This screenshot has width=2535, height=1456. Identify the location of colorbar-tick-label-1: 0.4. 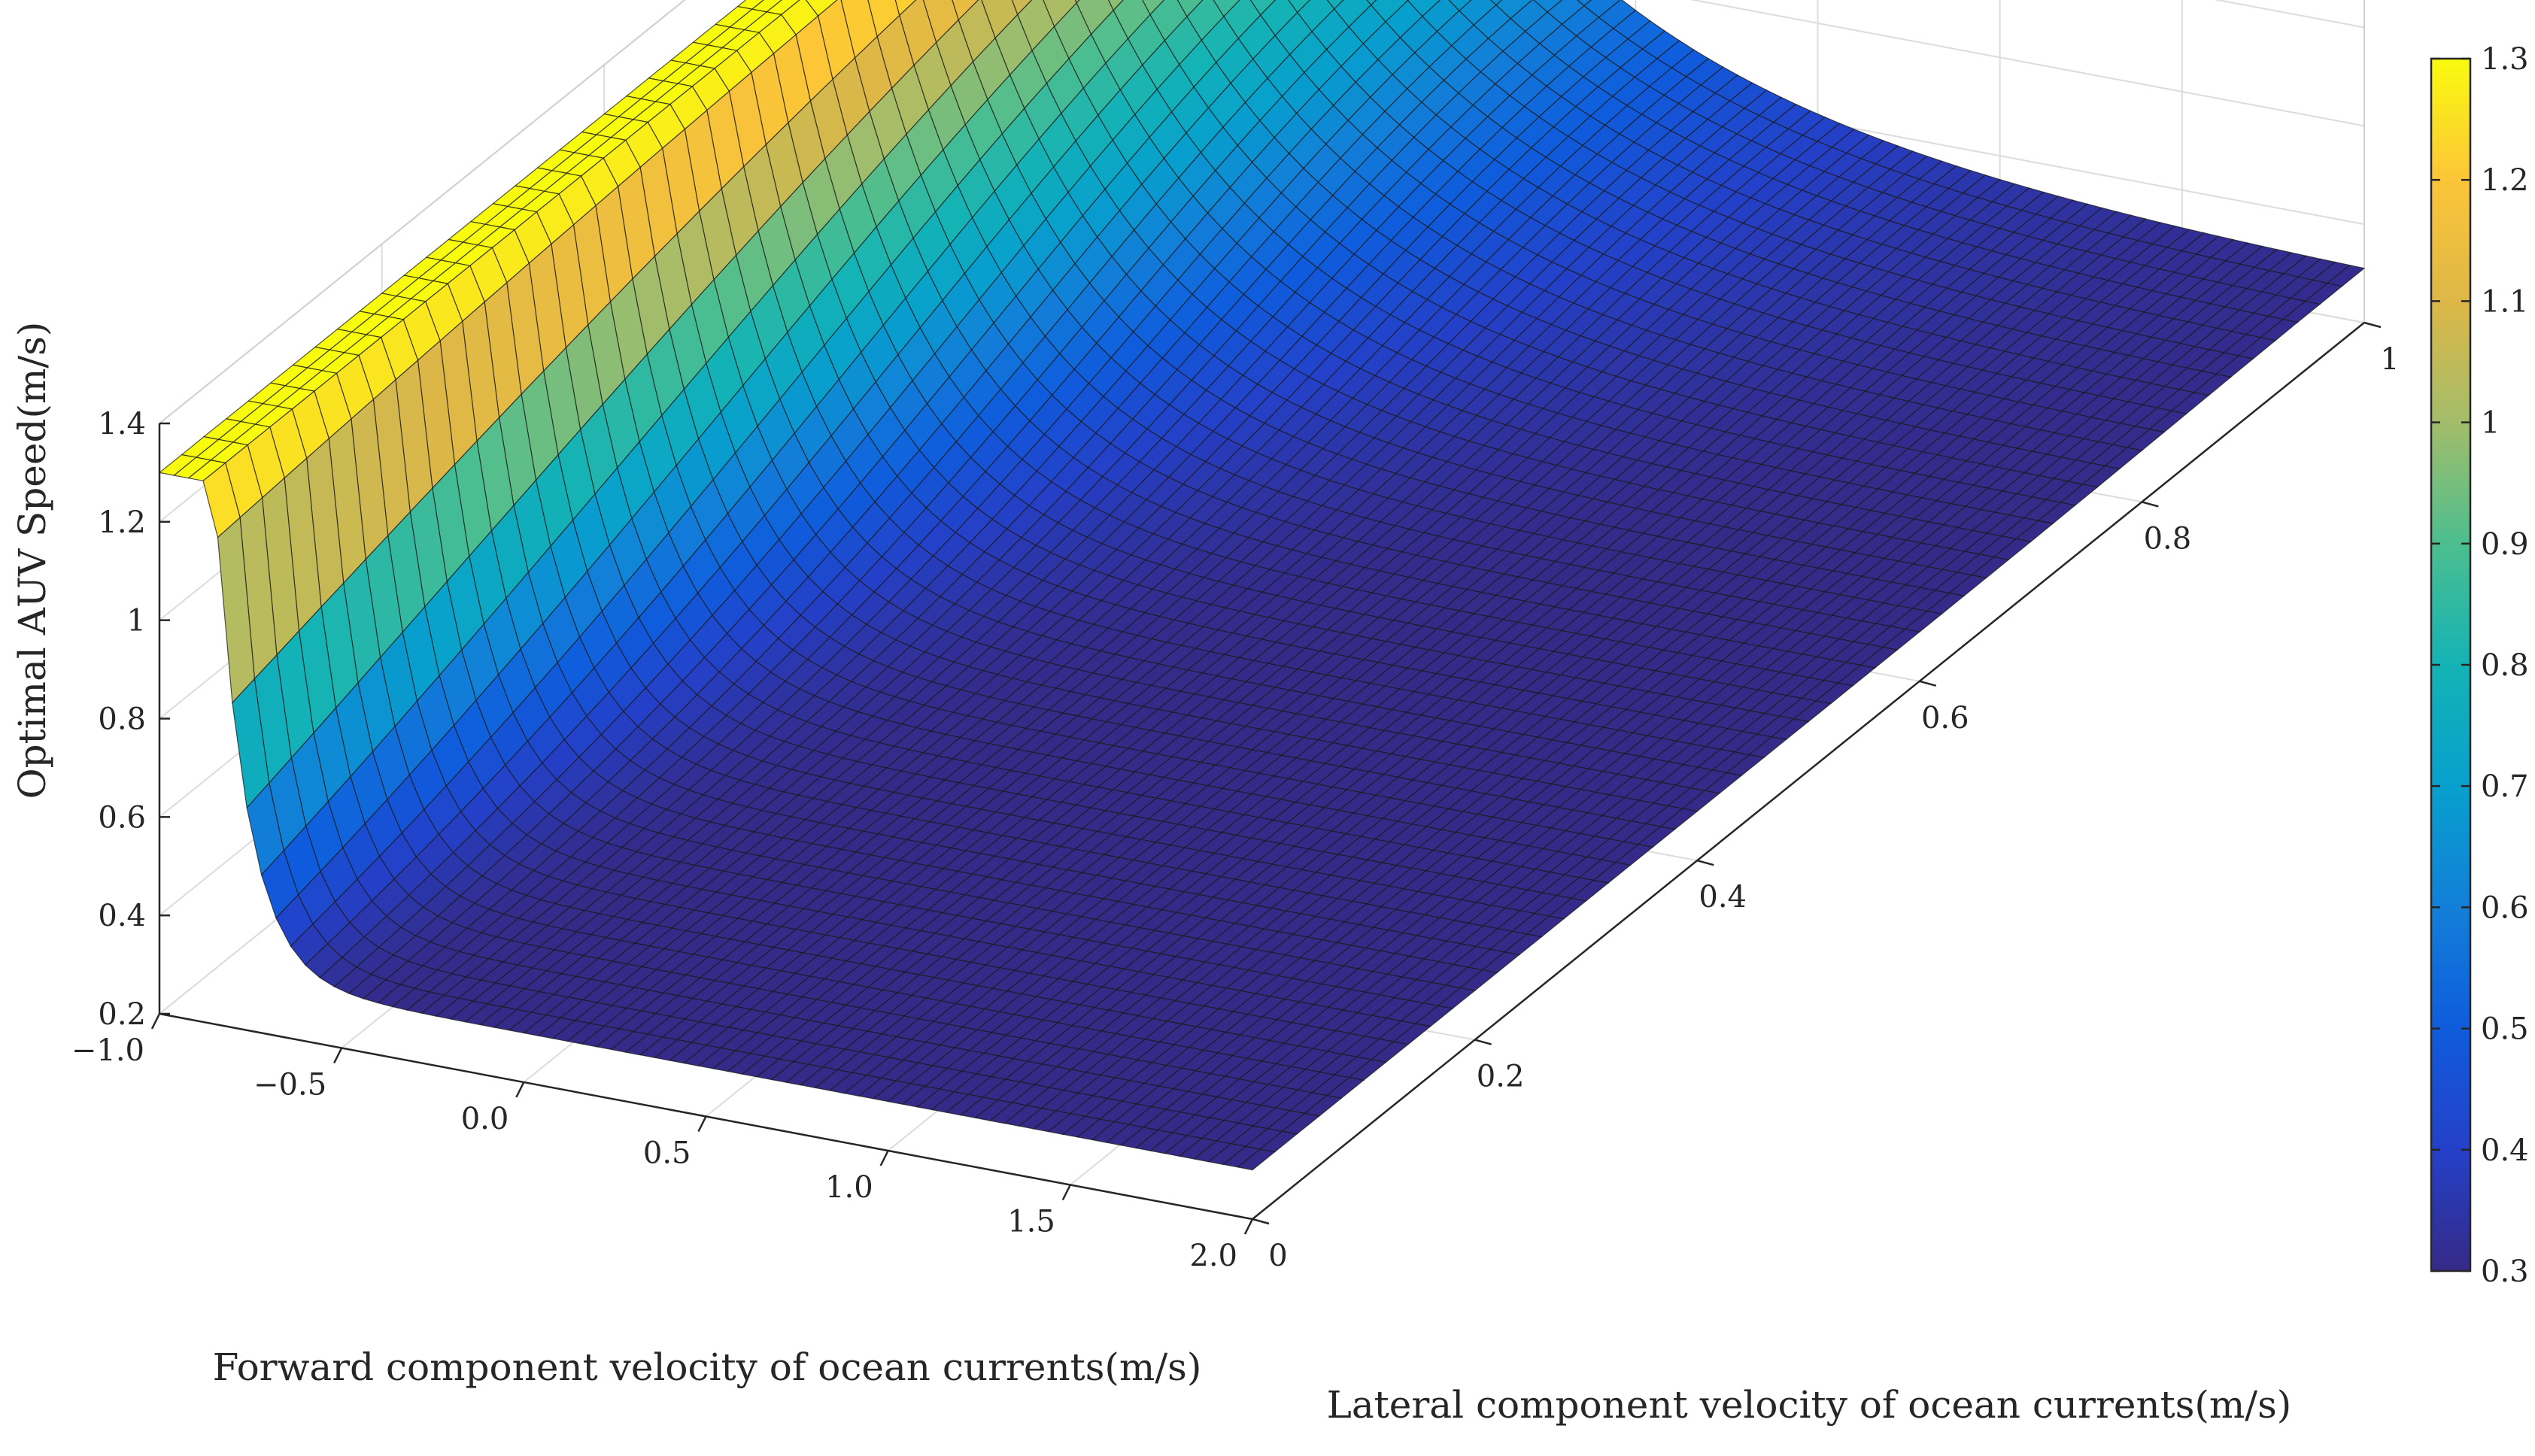
(2505, 1150).